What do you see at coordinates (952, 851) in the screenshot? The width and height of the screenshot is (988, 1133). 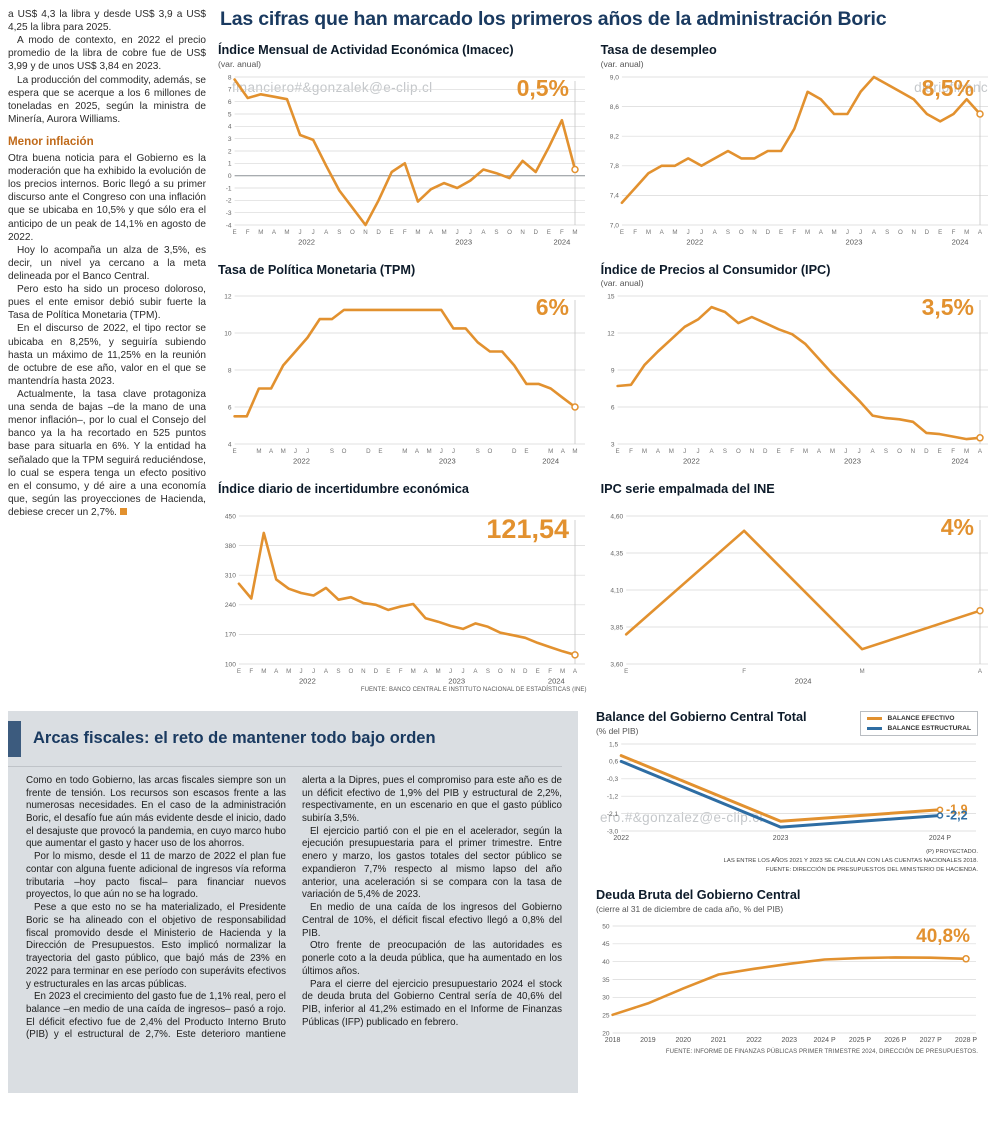 I see `footnote: (P) PROYECTADO.` at bounding box center [952, 851].